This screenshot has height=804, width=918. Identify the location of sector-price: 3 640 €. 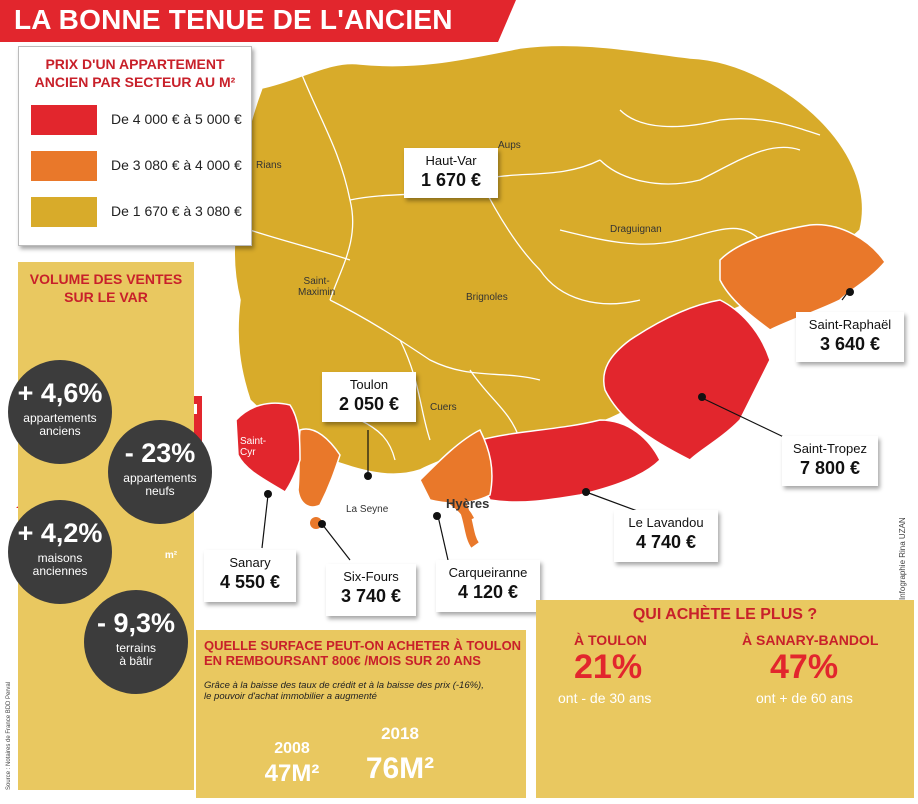
(850, 344).